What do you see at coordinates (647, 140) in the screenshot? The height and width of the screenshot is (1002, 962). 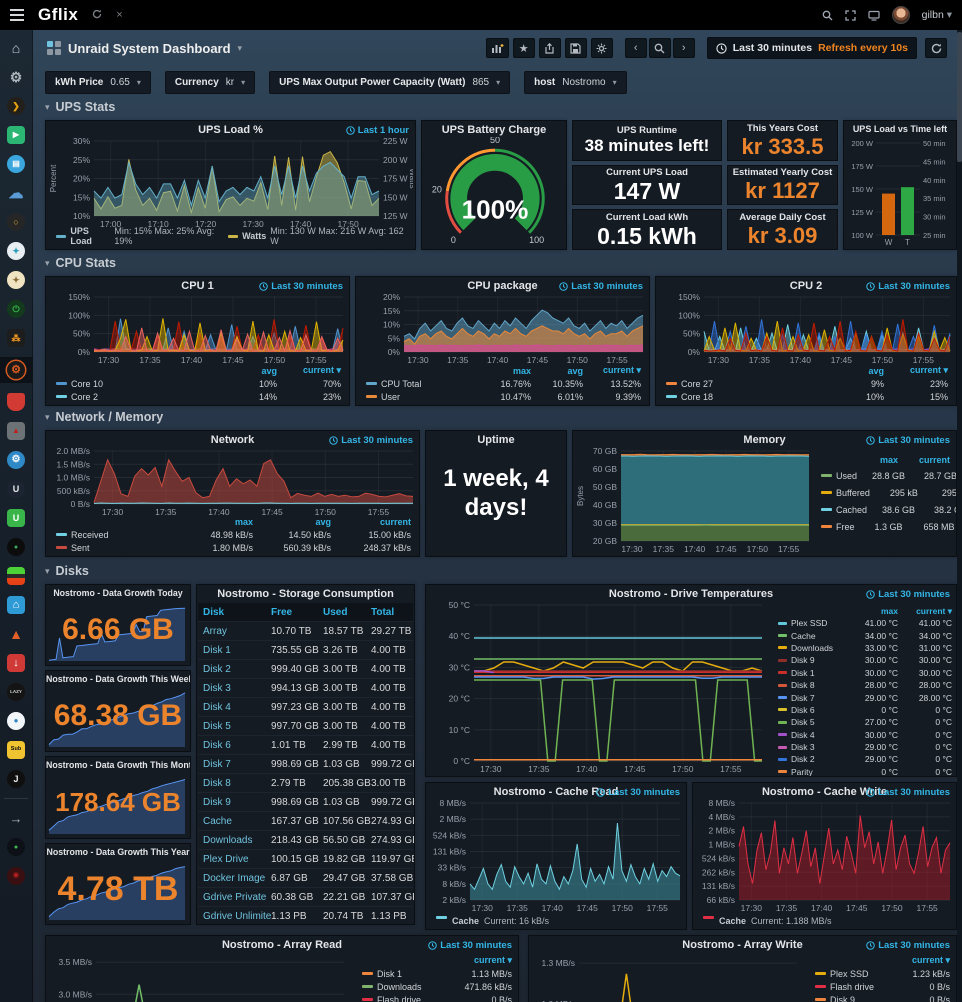 I see `singlestat-panel: UPS Runtime 38 minutes left!` at bounding box center [647, 140].